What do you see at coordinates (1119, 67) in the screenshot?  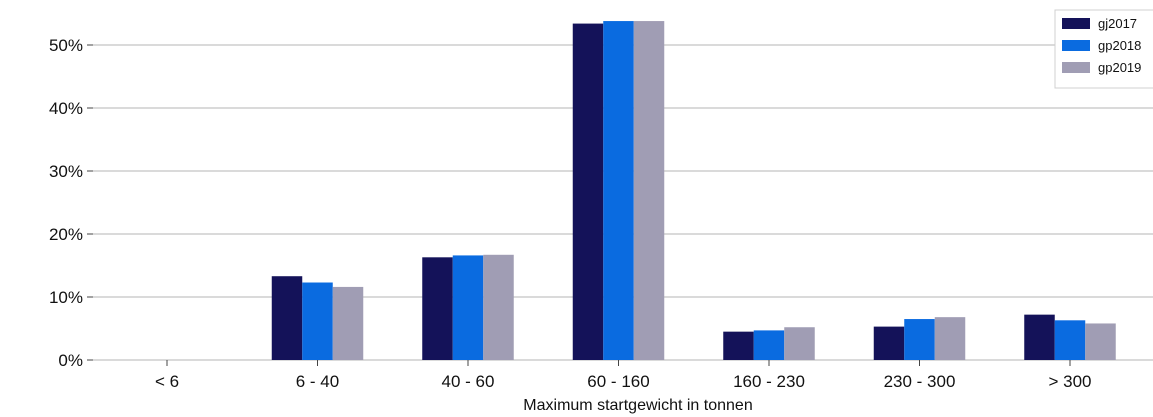 I see `legend-label-gp2019: gp2019` at bounding box center [1119, 67].